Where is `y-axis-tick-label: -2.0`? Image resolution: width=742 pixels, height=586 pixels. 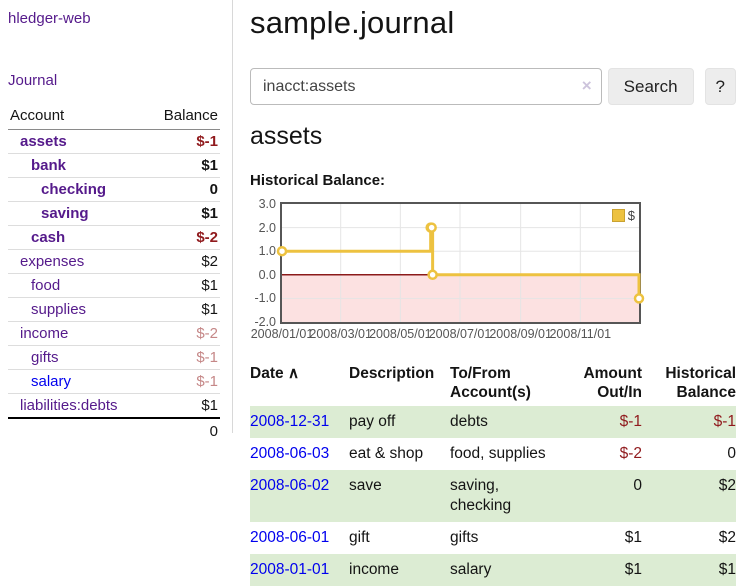 y-axis-tick-label: -2.0 is located at coordinates (265, 322).